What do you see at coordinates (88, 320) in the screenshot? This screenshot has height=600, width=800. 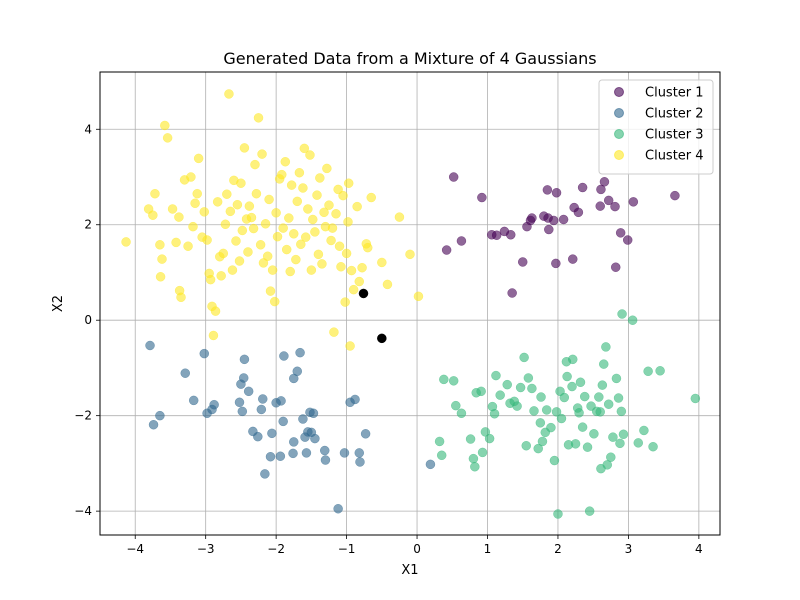 I see `y-tick-label: 0` at bounding box center [88, 320].